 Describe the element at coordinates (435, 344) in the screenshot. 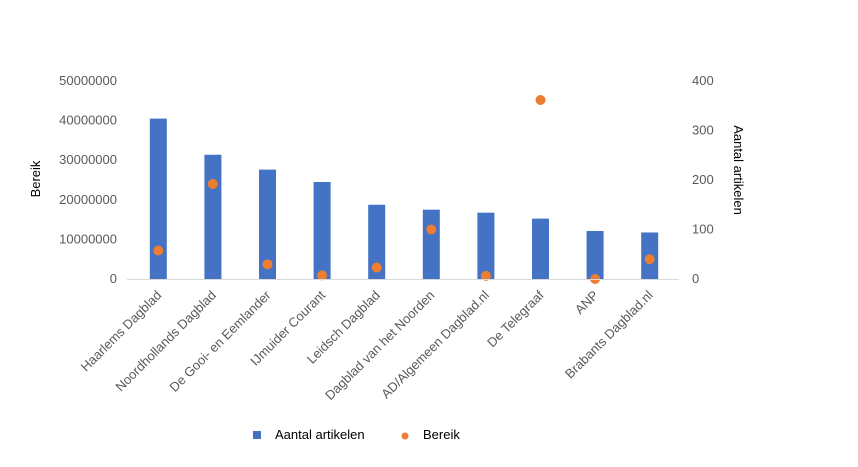

I see `category-label-6: AD/Algemeen Dagblad.nl` at that location.